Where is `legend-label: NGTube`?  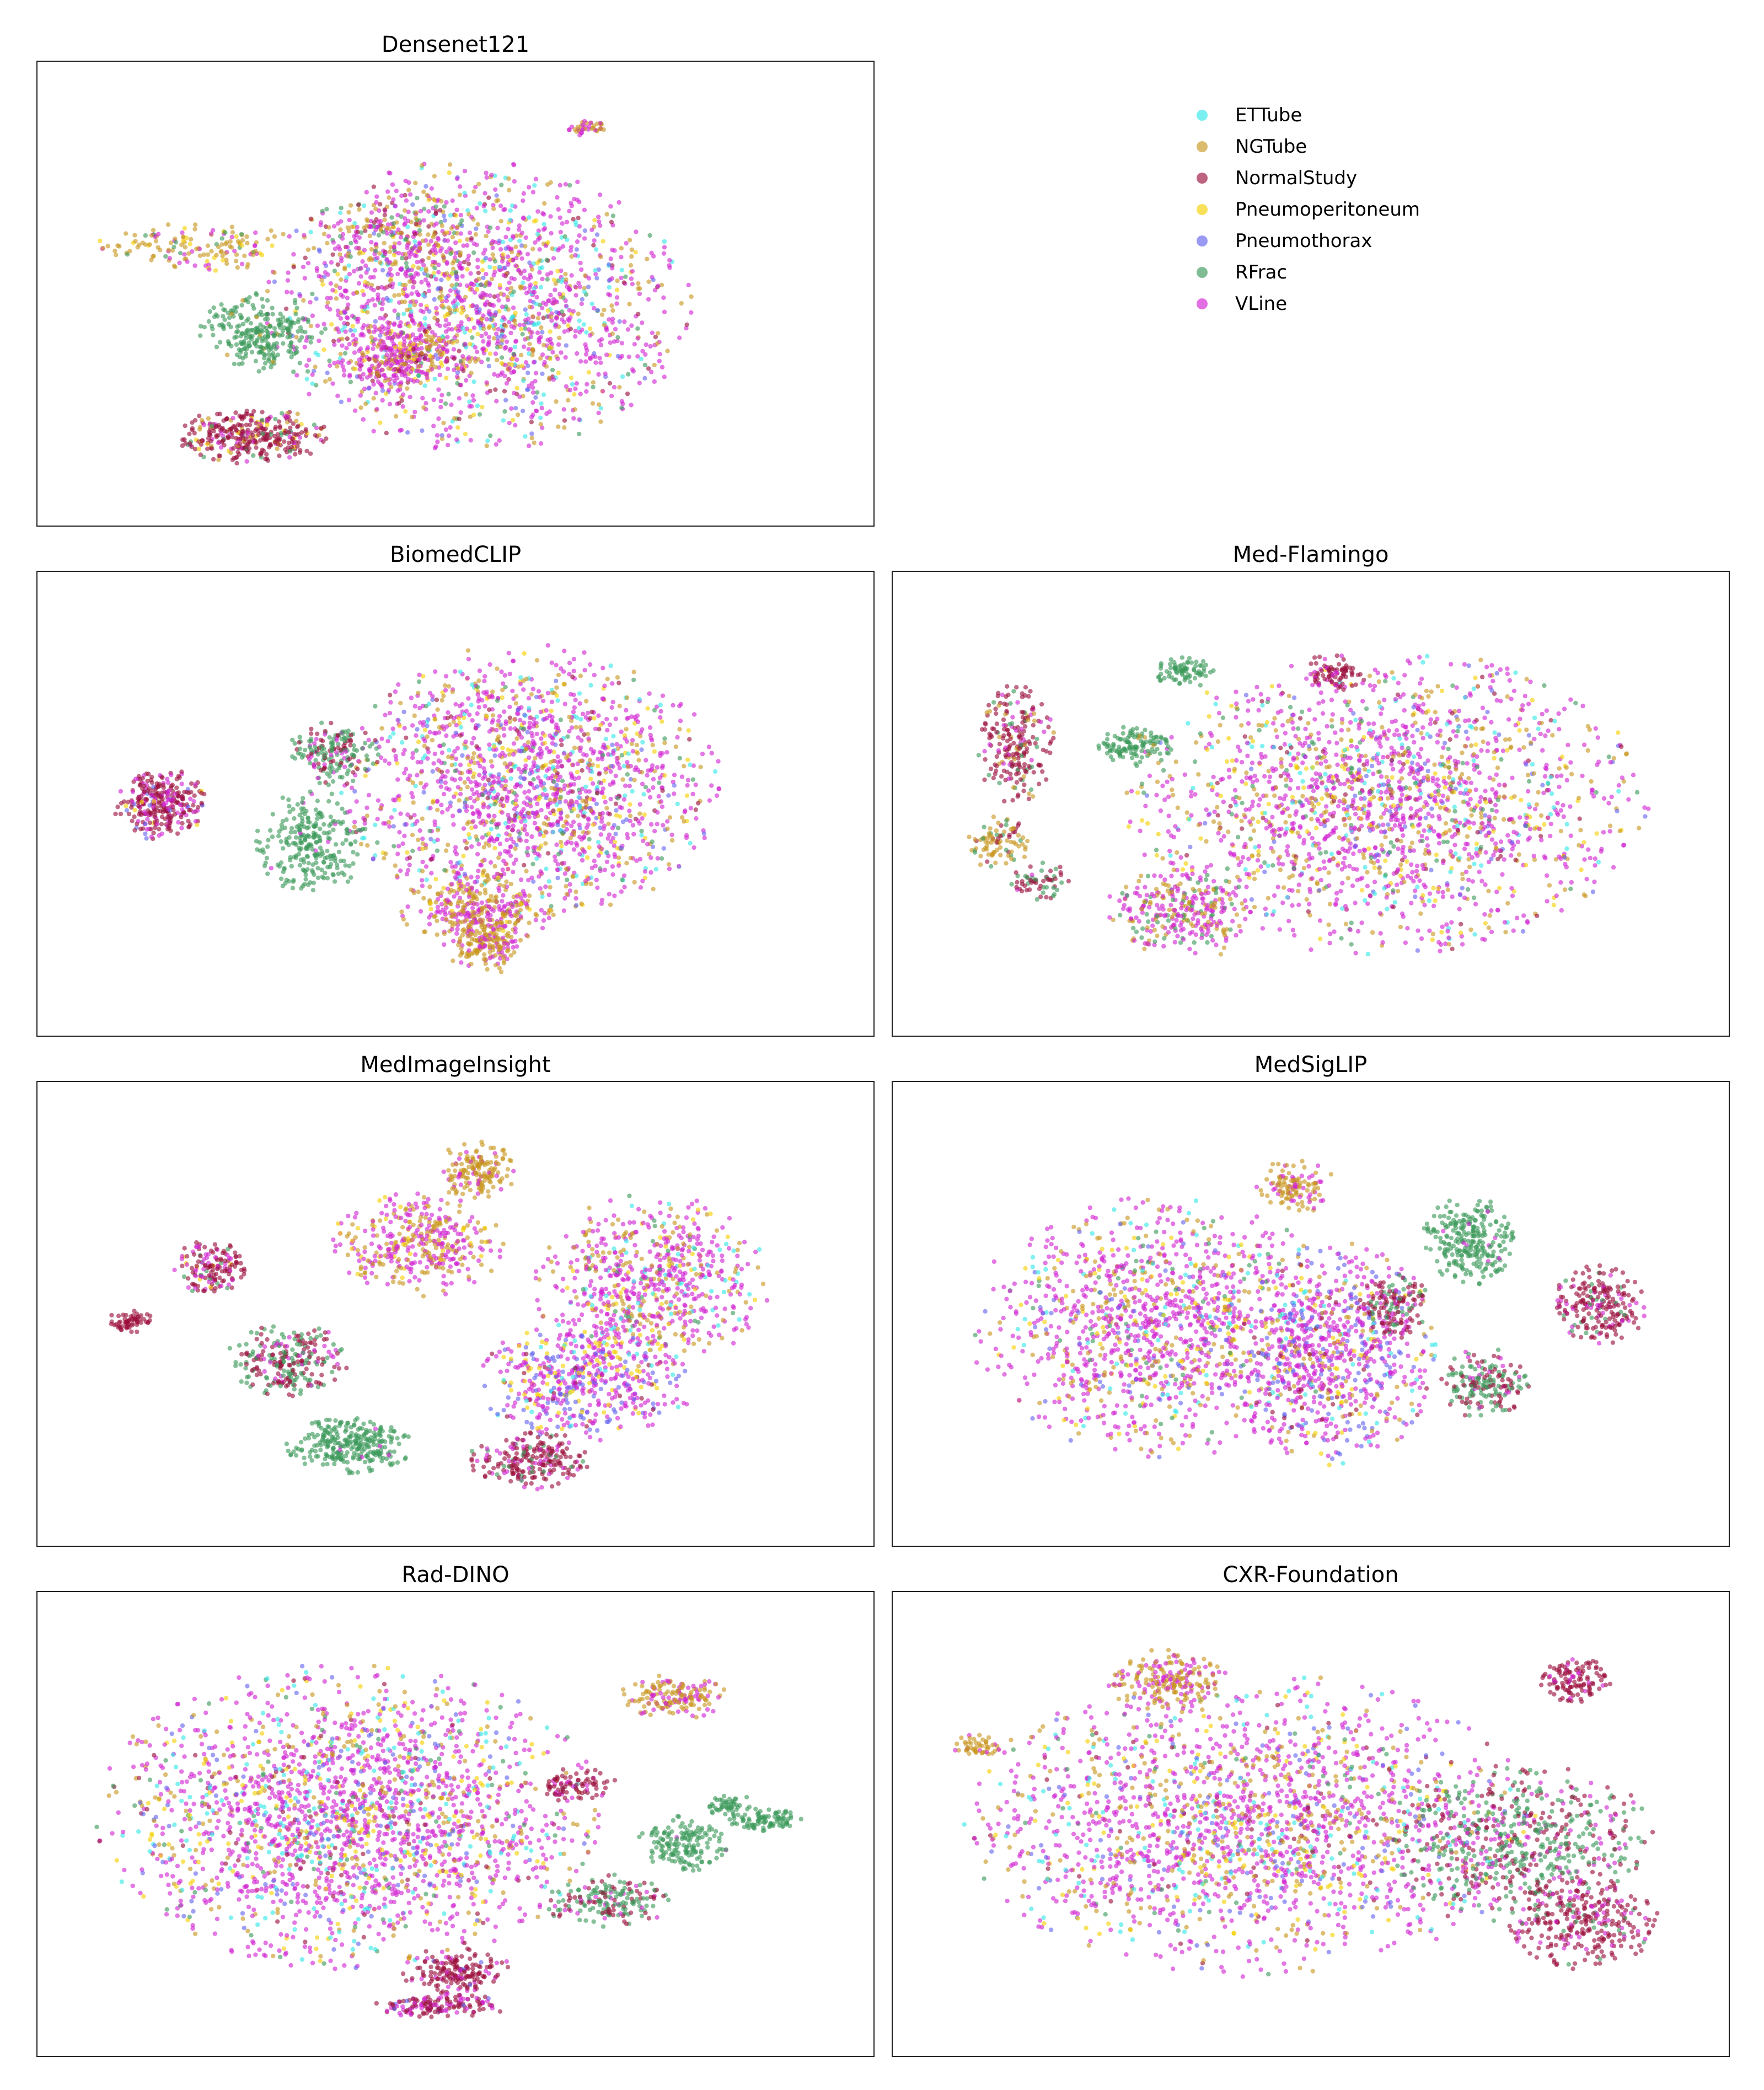 legend-label: NGTube is located at coordinates (1271, 147).